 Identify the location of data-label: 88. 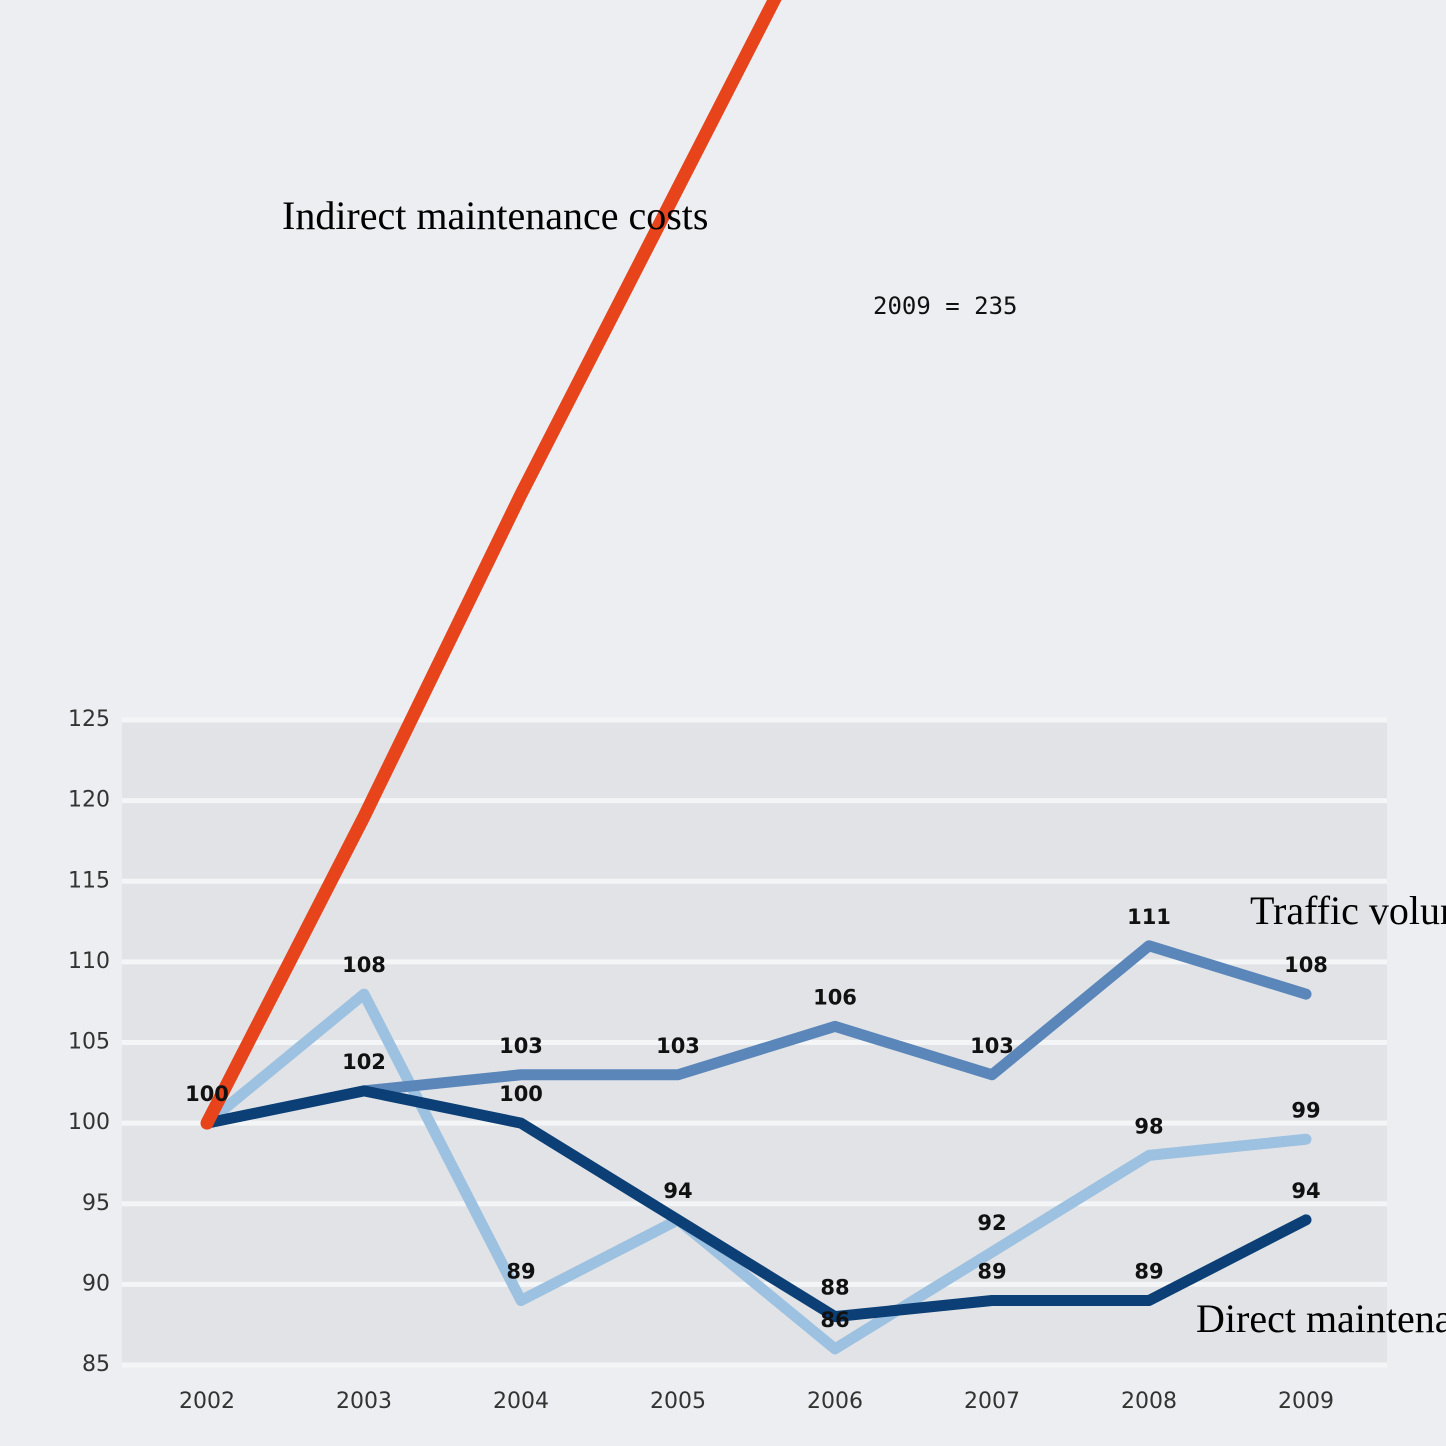
(834, 1288).